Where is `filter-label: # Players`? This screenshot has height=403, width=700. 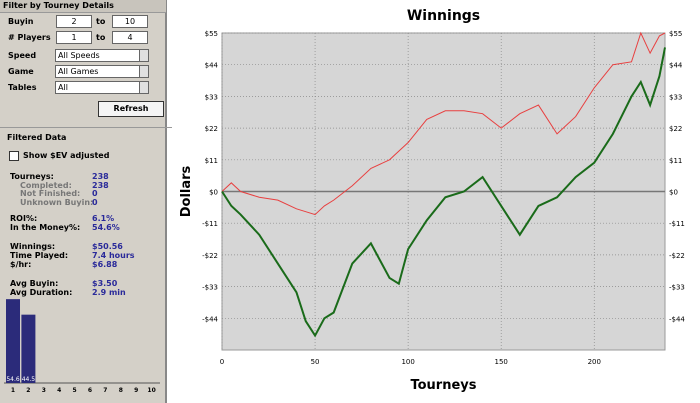
filter-label: # Players is located at coordinates (29, 37).